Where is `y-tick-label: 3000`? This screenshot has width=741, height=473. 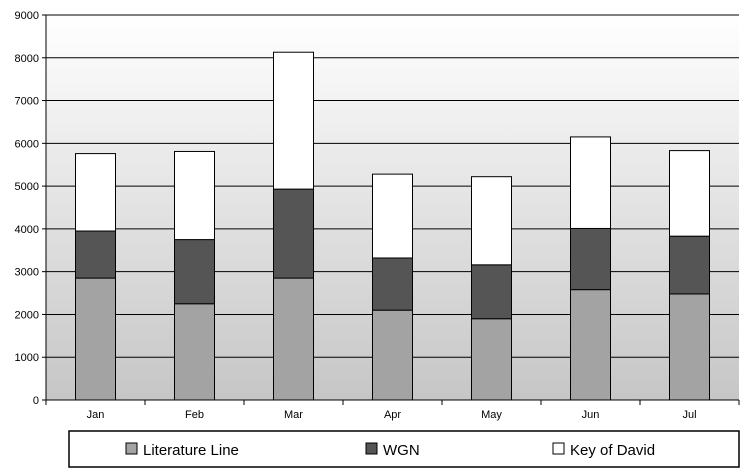
y-tick-label: 3000 is located at coordinates (27, 273).